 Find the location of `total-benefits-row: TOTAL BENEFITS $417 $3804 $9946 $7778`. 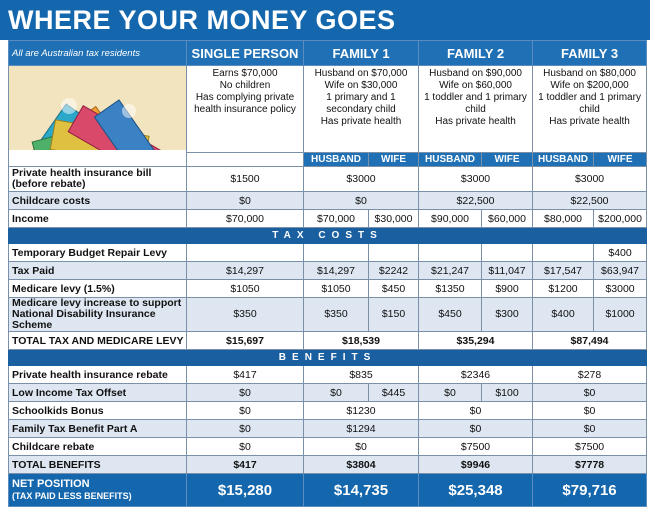

total-benefits-row: TOTAL BENEFITS $417 $3804 $9946 $7778 is located at coordinates (328, 464).